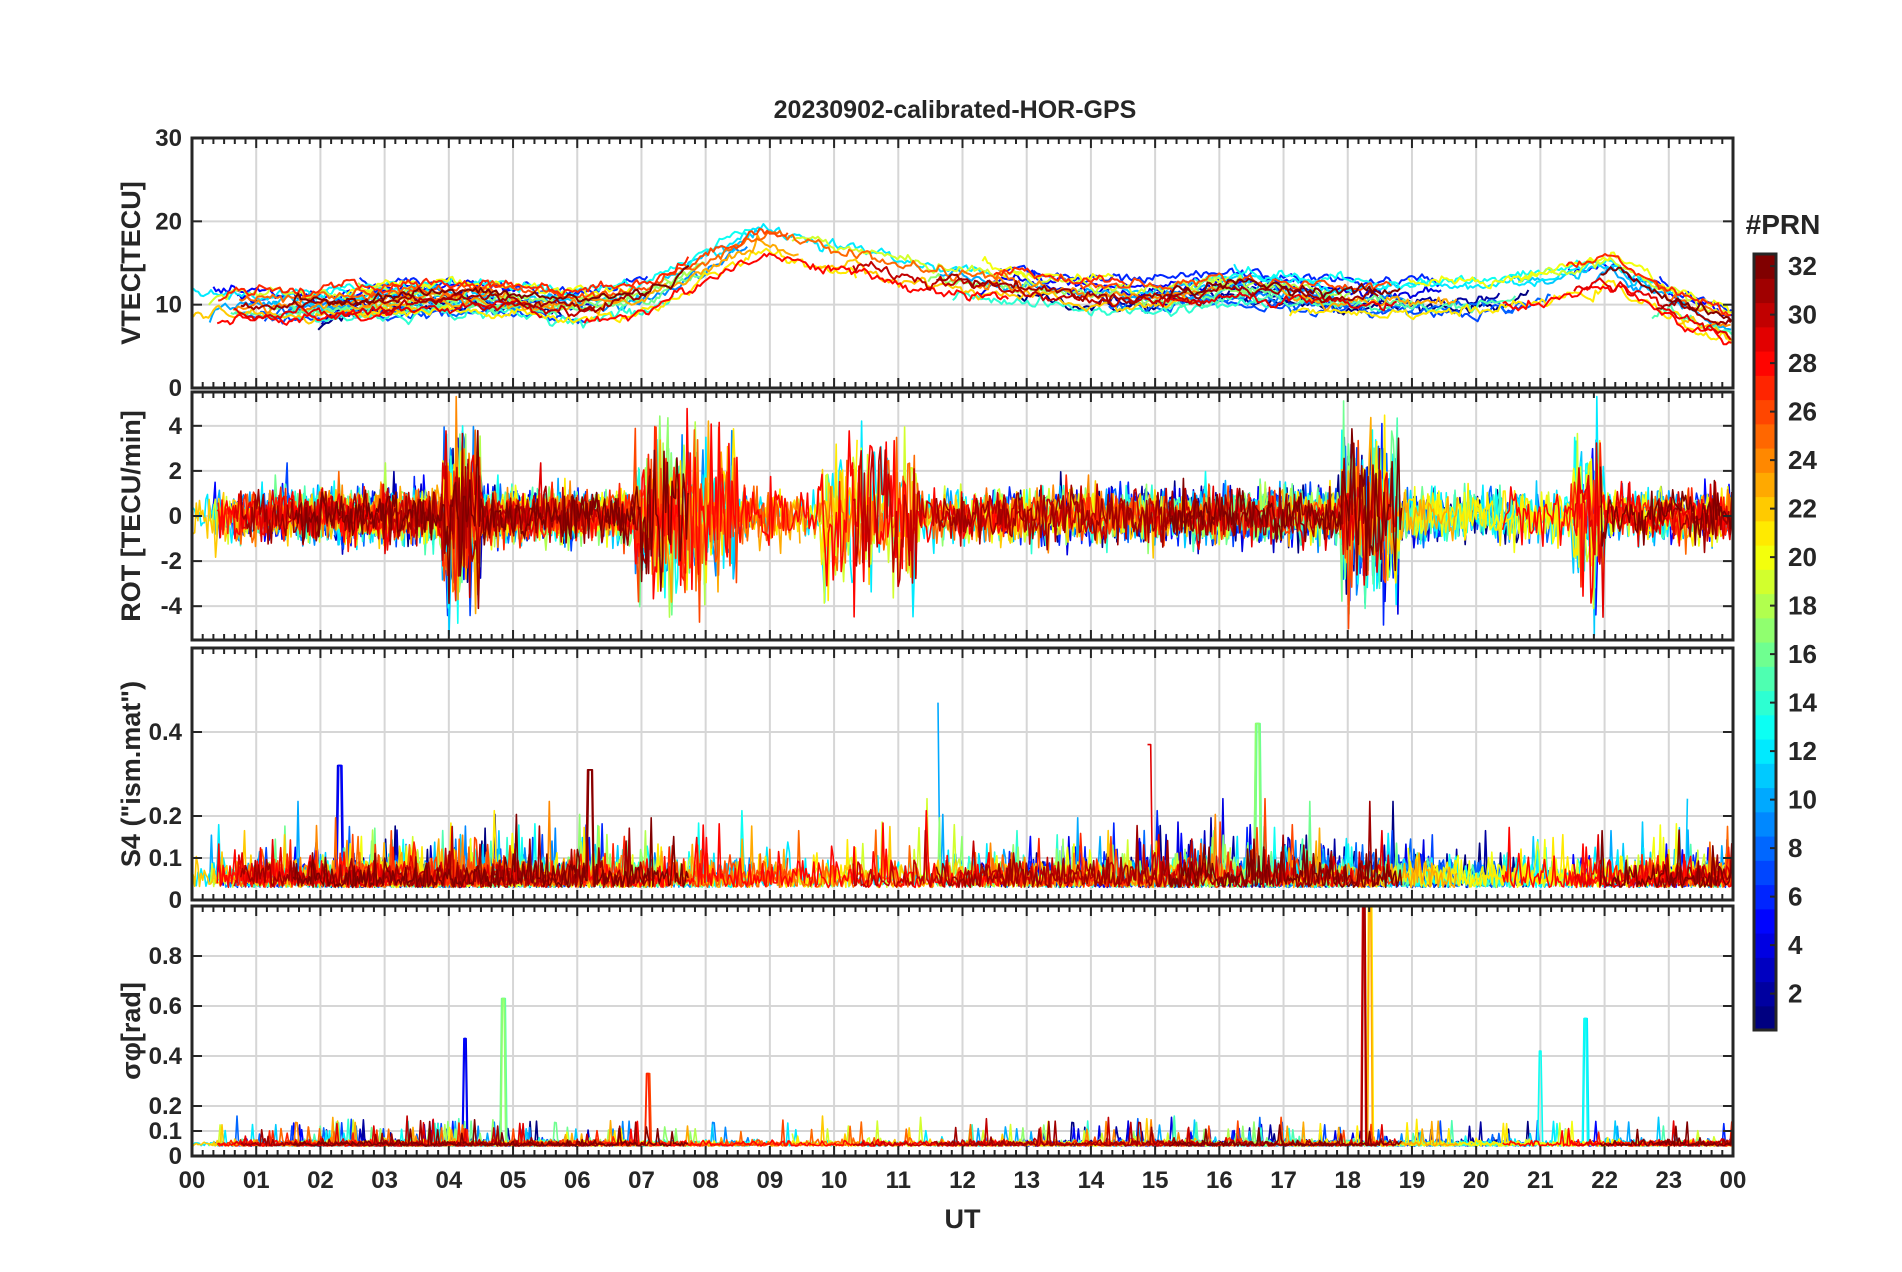 The height and width of the screenshot is (1272, 1902). What do you see at coordinates (1604, 1180) in the screenshot?
I see `x-tick-label: 22` at bounding box center [1604, 1180].